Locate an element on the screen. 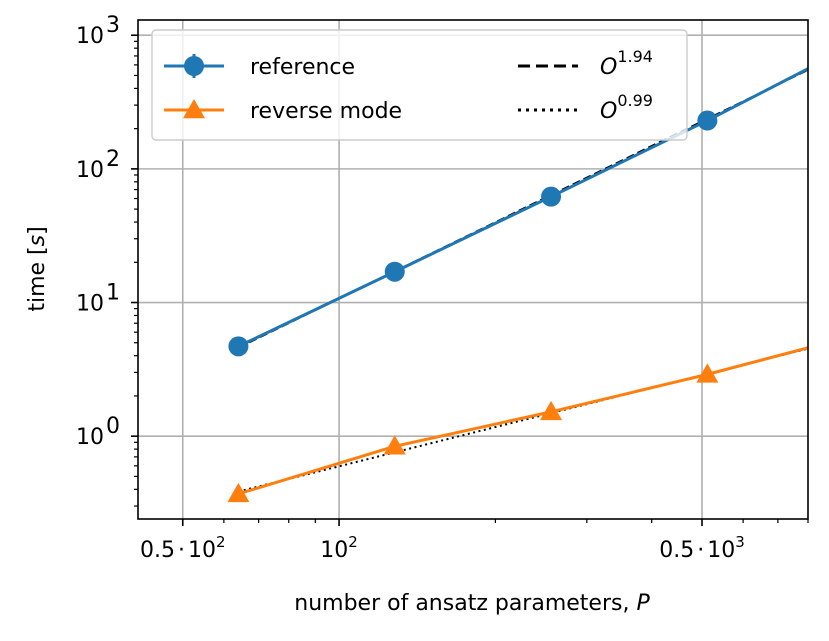  legend-marker-triangle is located at coordinates (194, 109).